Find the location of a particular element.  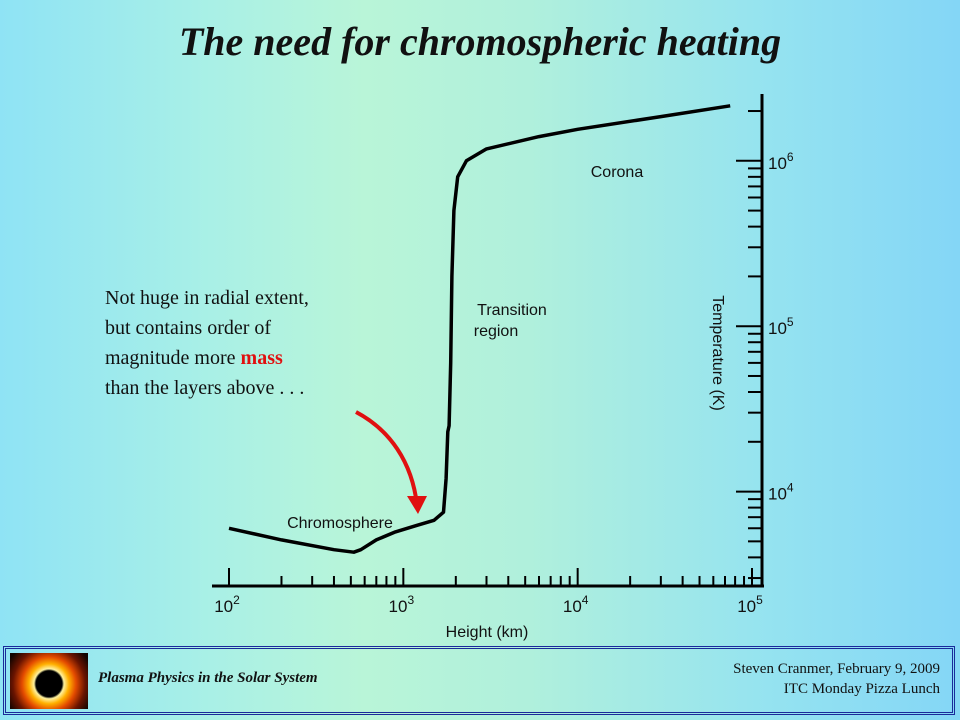

author-date: Steven Cranmer, February 9, 2009 is located at coordinates (836, 669).